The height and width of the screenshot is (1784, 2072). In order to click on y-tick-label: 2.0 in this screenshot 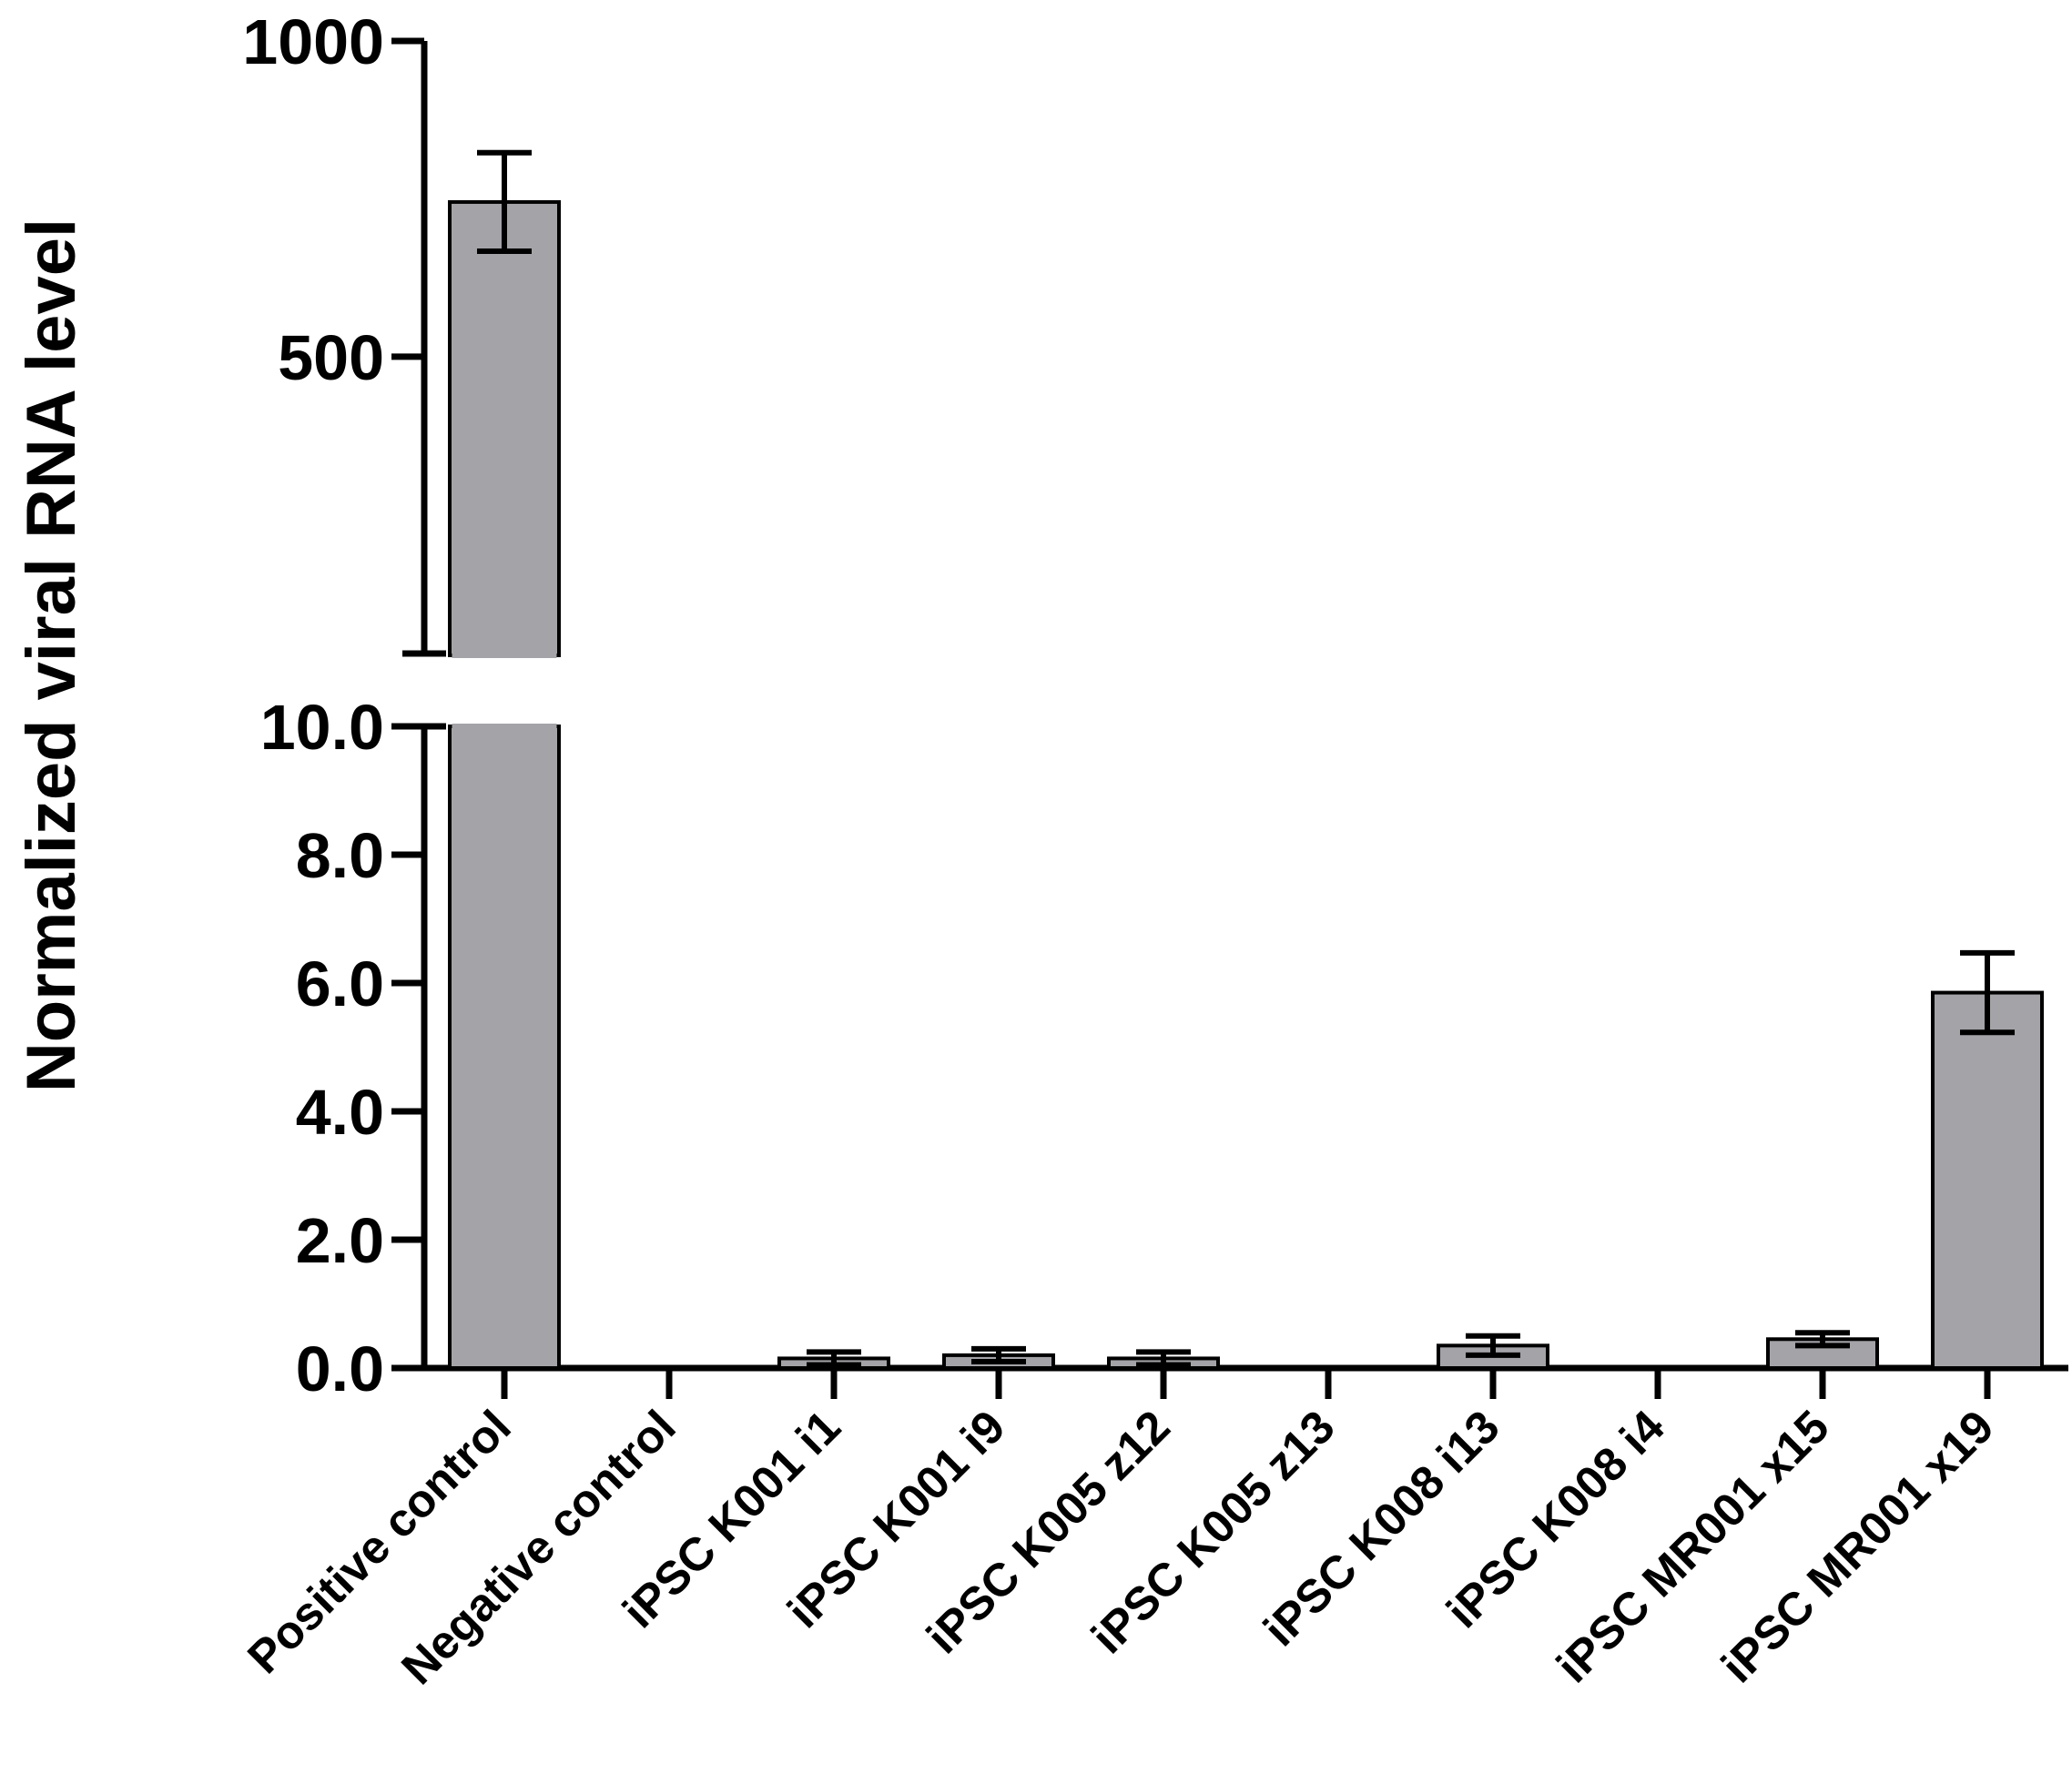, I will do `click(340, 1241)`.